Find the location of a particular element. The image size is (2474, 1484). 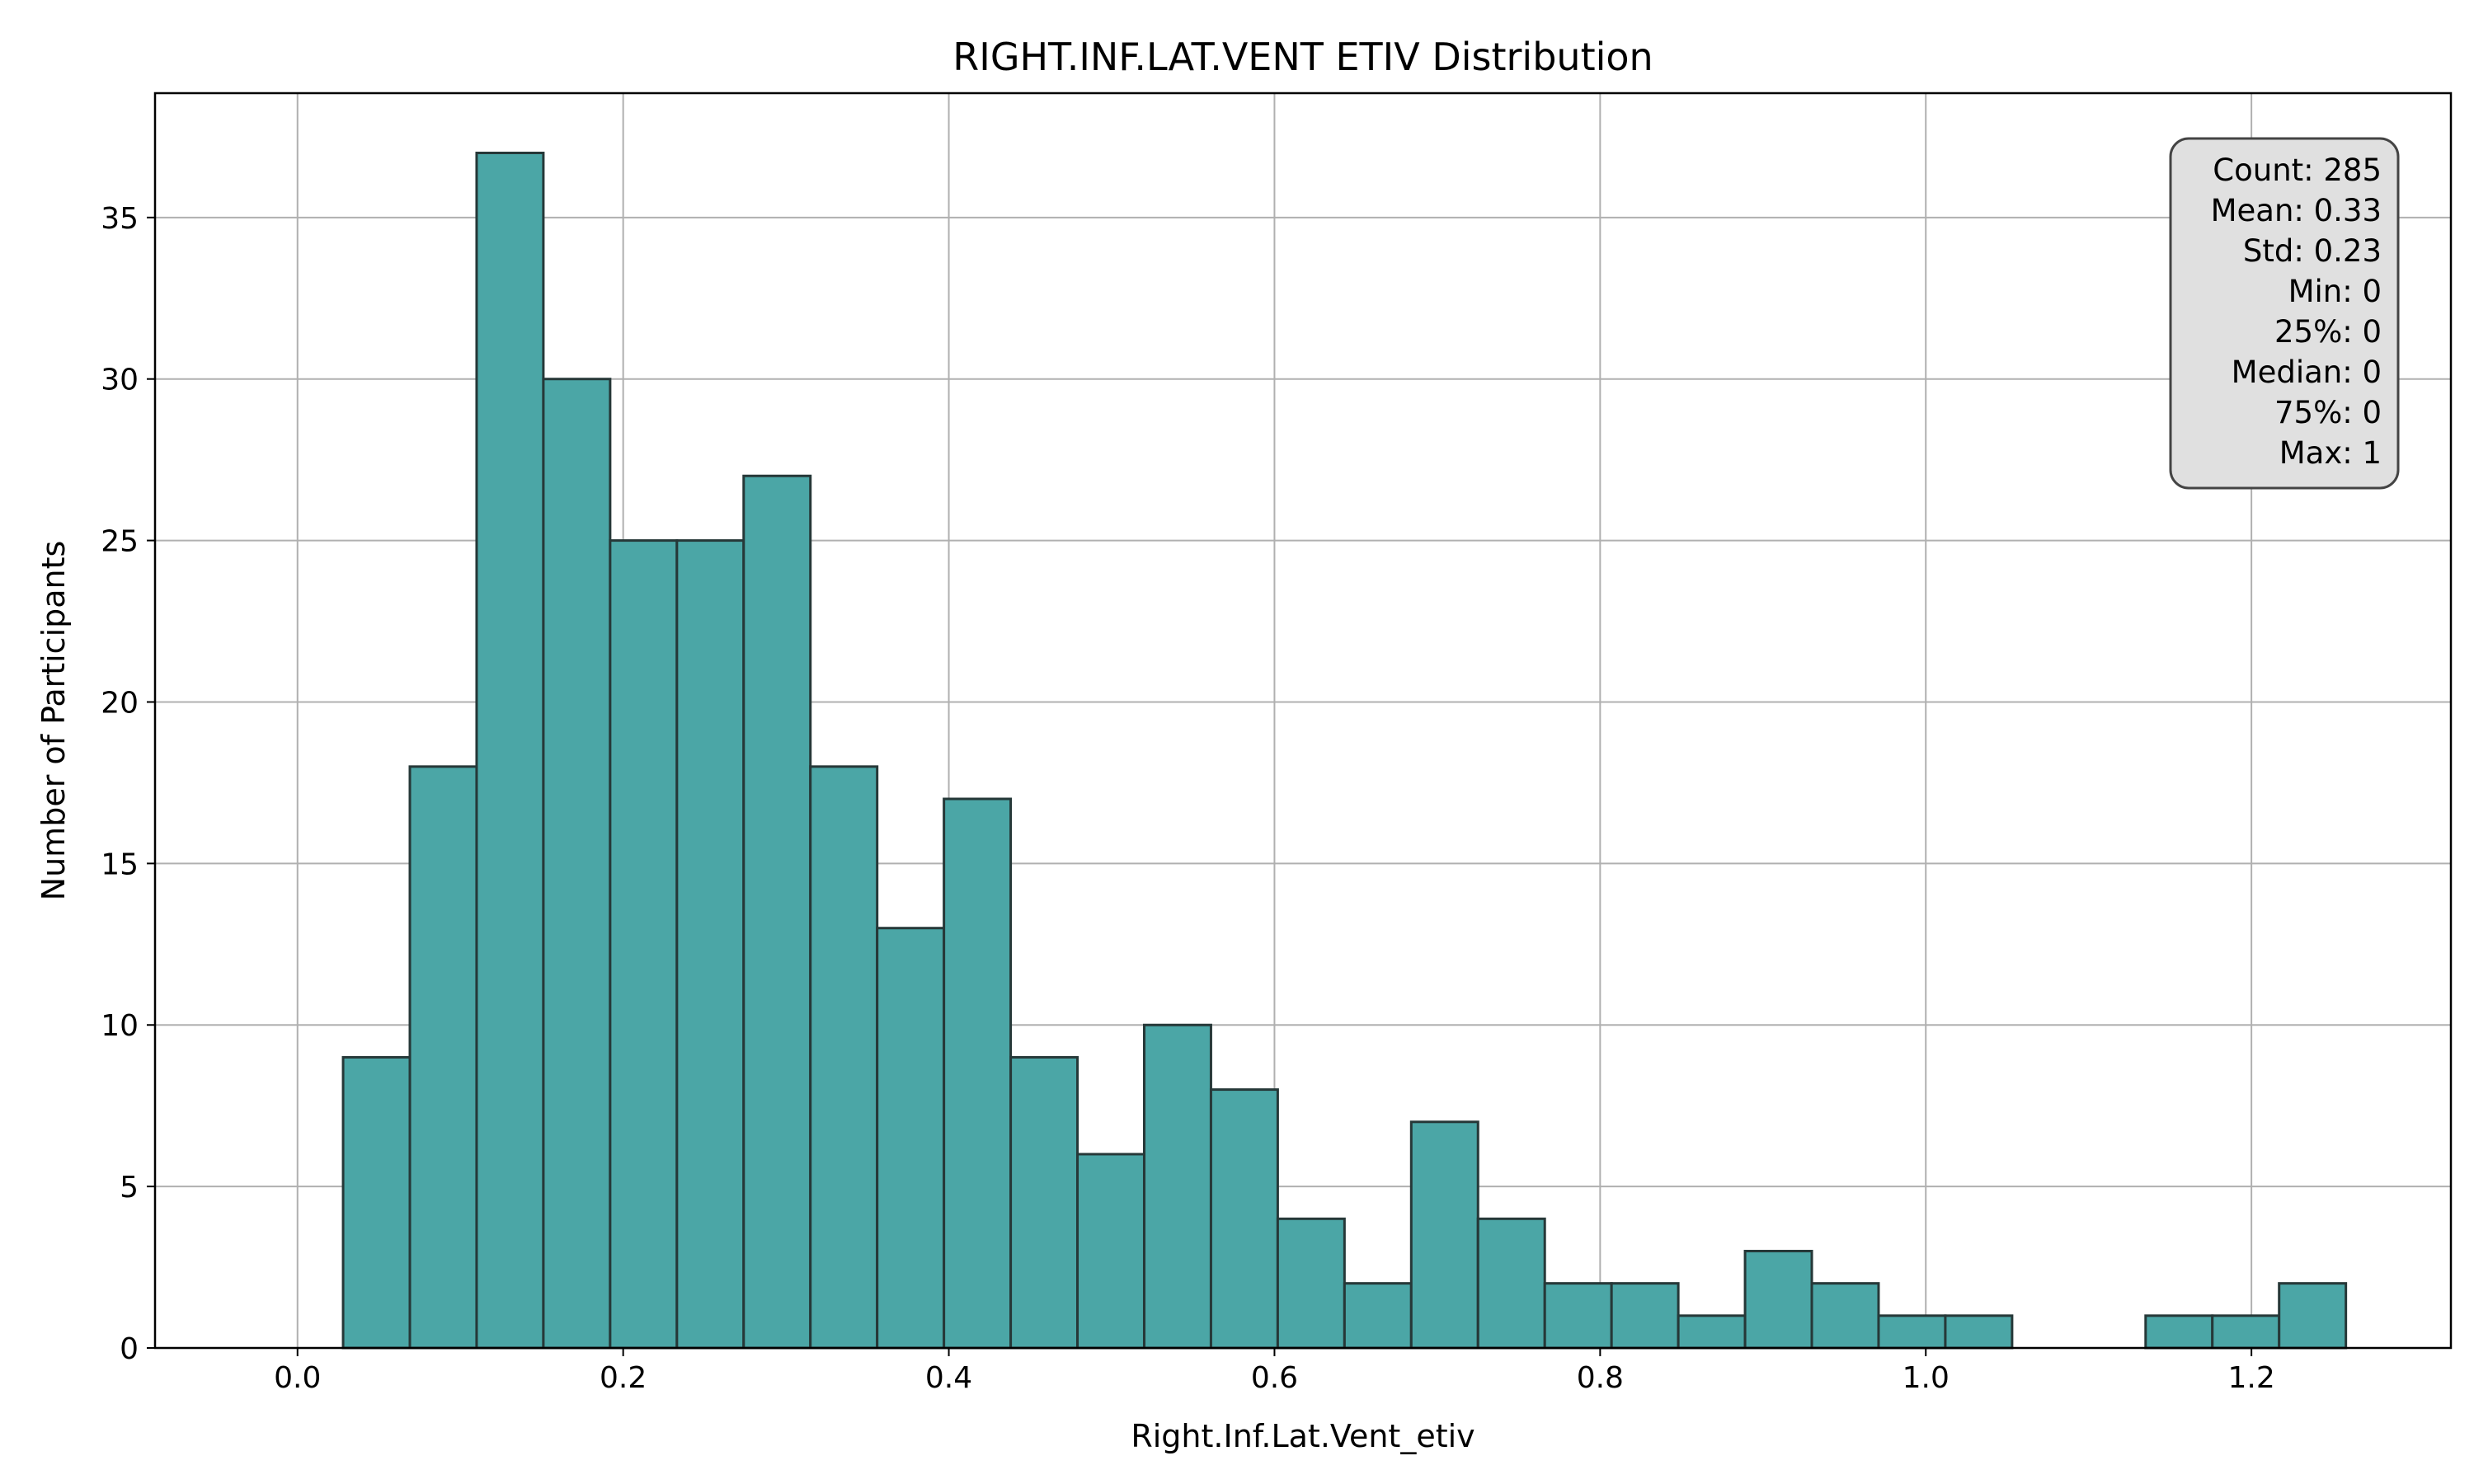

stats-line: Mean: 0.33 is located at coordinates (2296, 210).